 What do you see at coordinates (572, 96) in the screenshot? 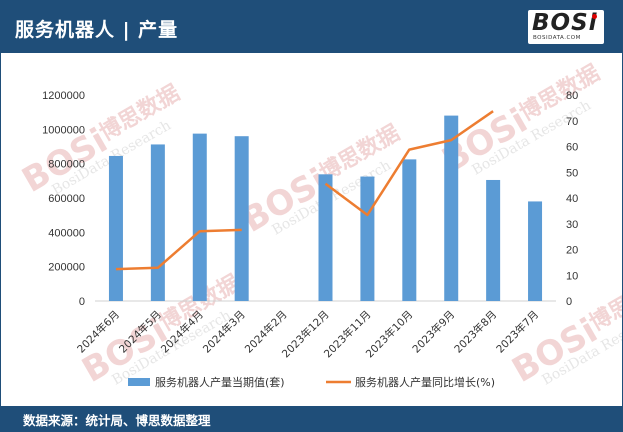
I see `y-right-tick-label: 80` at bounding box center [572, 96].